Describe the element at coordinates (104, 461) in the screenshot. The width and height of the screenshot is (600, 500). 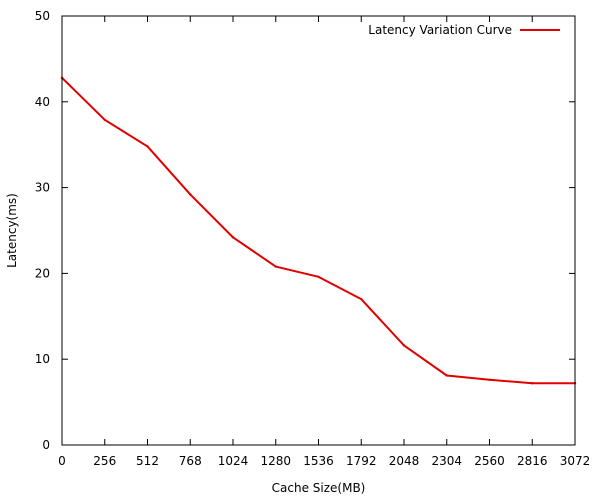
I see `x-tick-label: 256` at that location.